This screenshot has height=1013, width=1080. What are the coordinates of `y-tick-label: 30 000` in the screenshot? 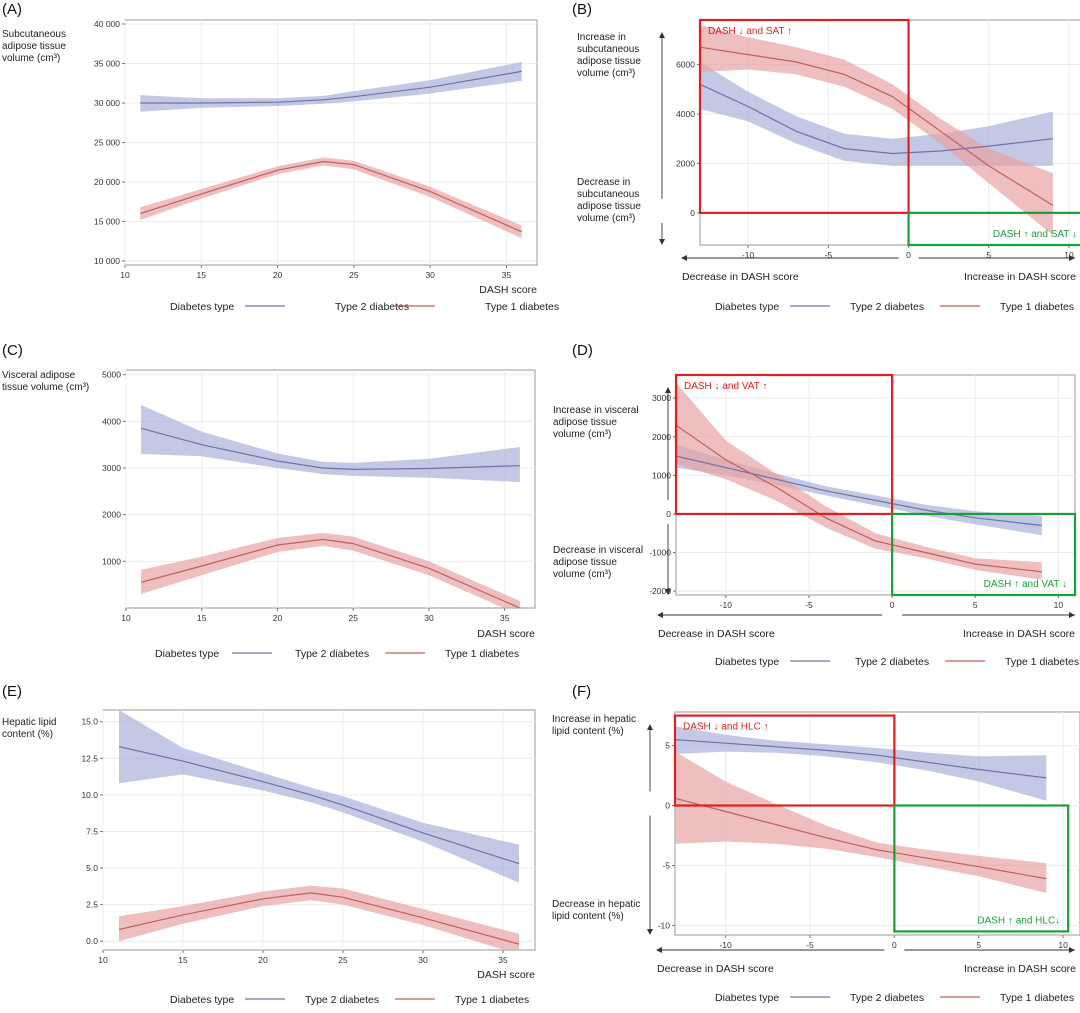 It's located at (107, 103).